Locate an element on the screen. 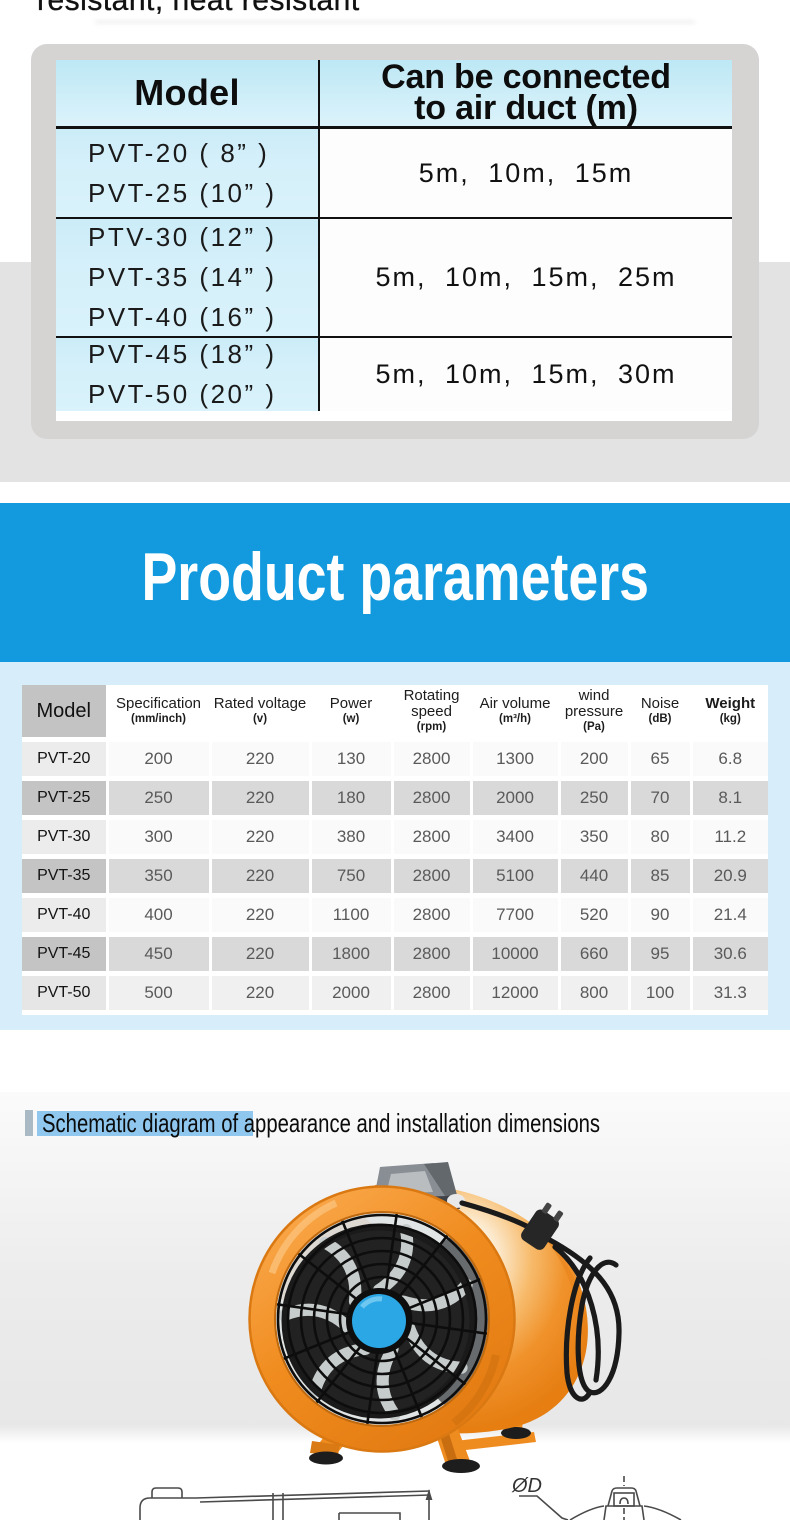  svg-text: ØD is located at coordinates (526, 1486).